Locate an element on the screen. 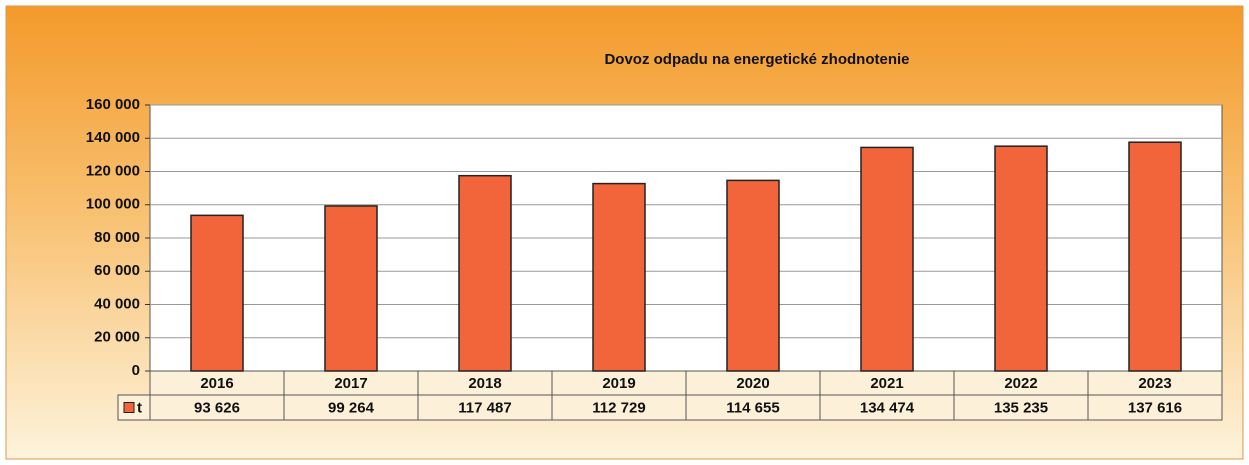 The width and height of the screenshot is (1249, 465). data-label: 114 655 is located at coordinates (752, 407).